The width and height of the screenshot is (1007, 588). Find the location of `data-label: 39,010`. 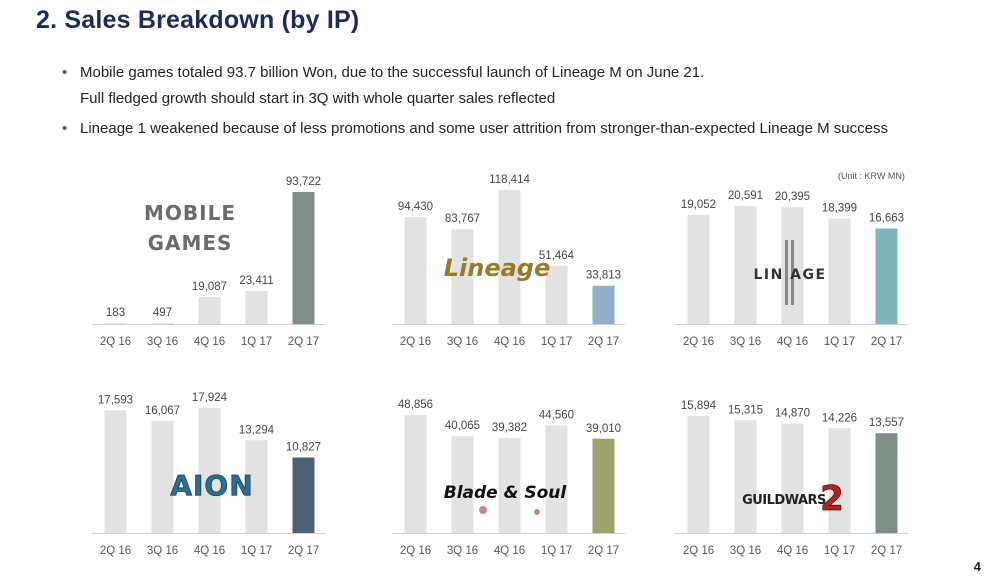

data-label: 39,010 is located at coordinates (603, 429).